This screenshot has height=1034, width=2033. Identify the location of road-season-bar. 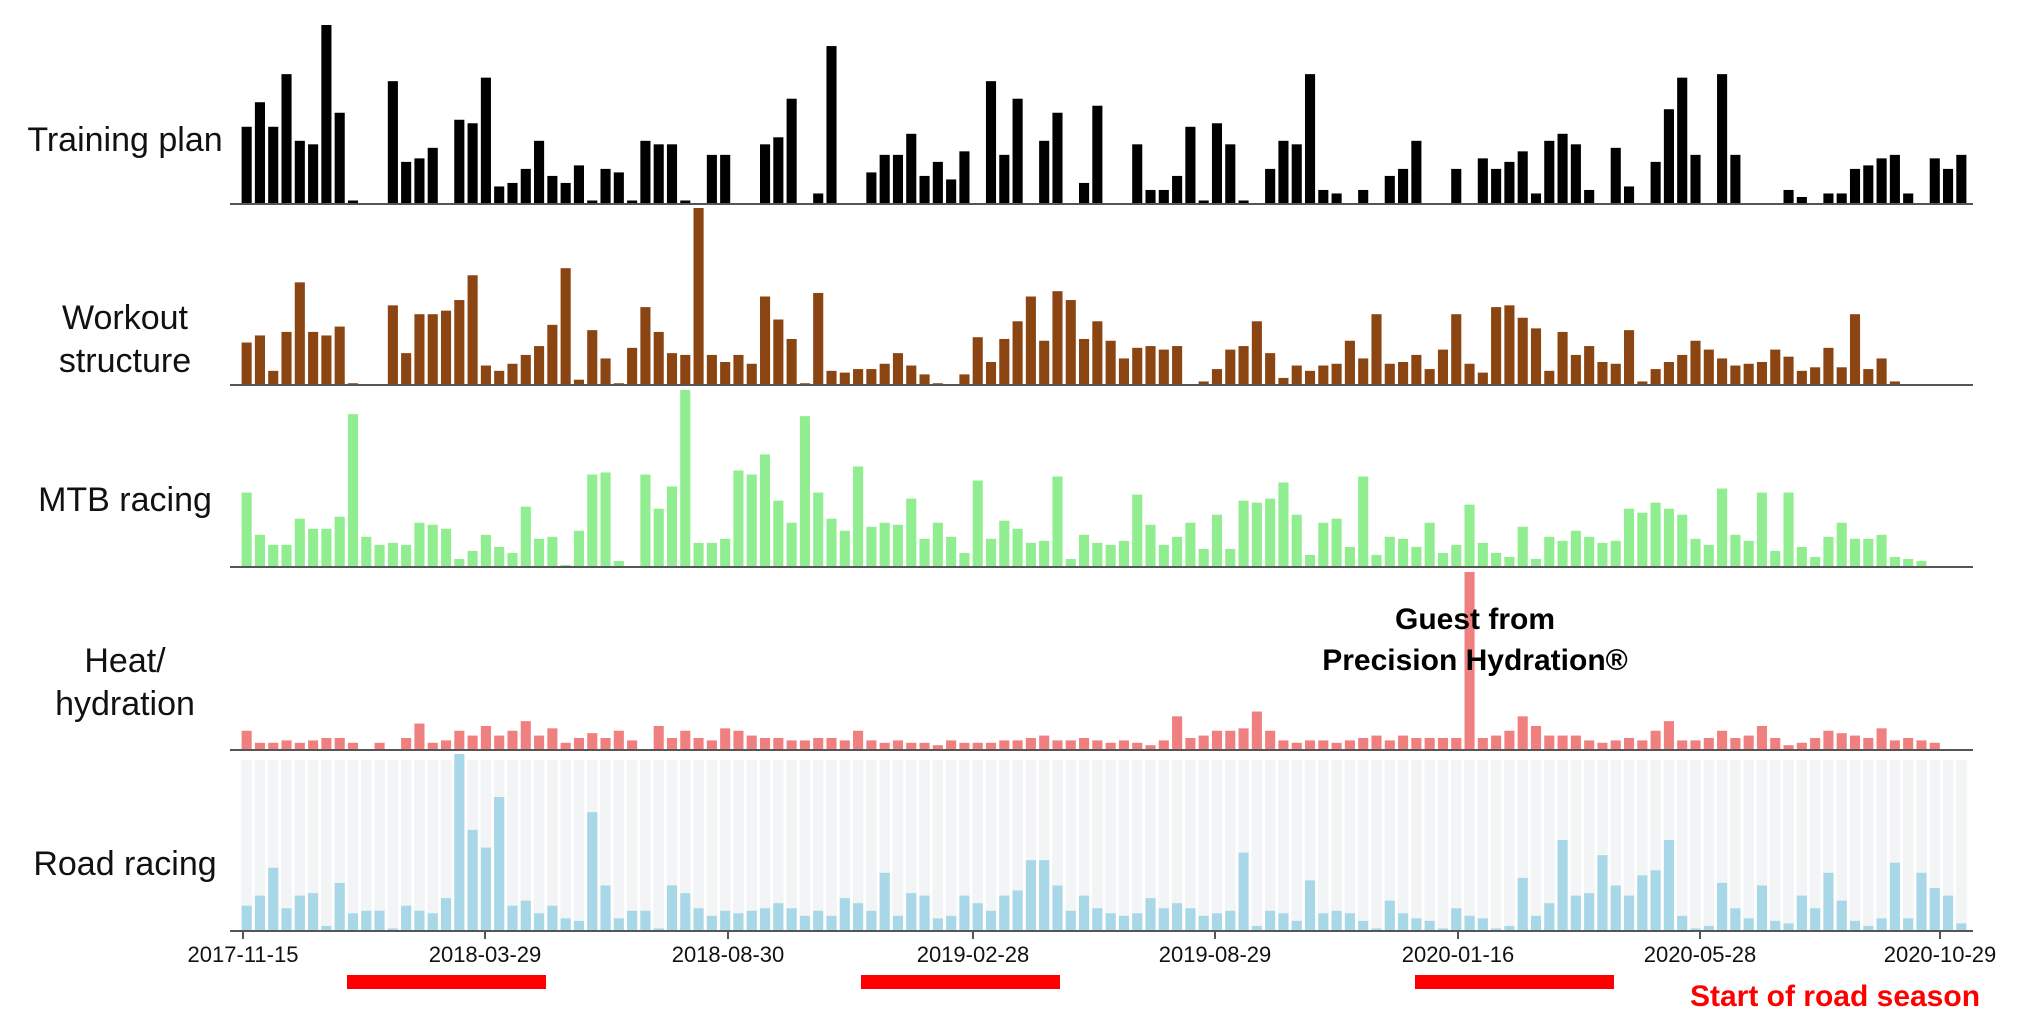
(960, 982).